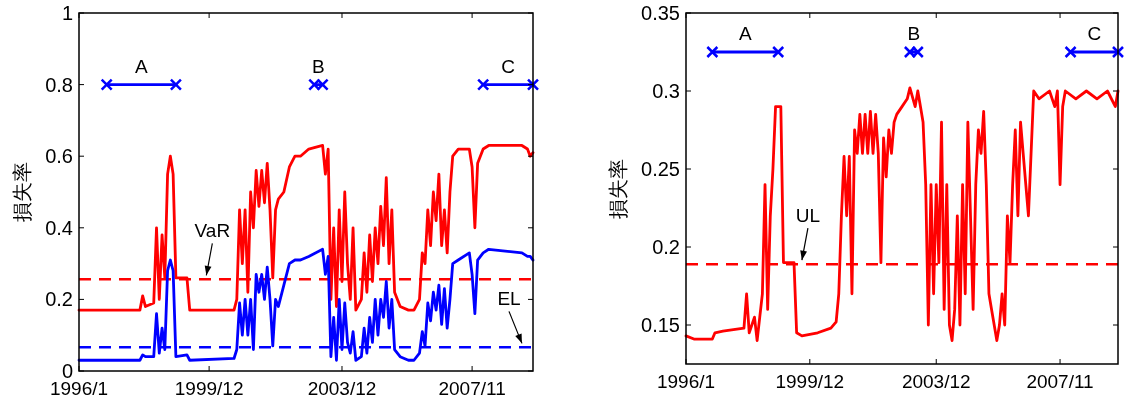 The image size is (1128, 407). I want to click on line-series, so click(306, 304).